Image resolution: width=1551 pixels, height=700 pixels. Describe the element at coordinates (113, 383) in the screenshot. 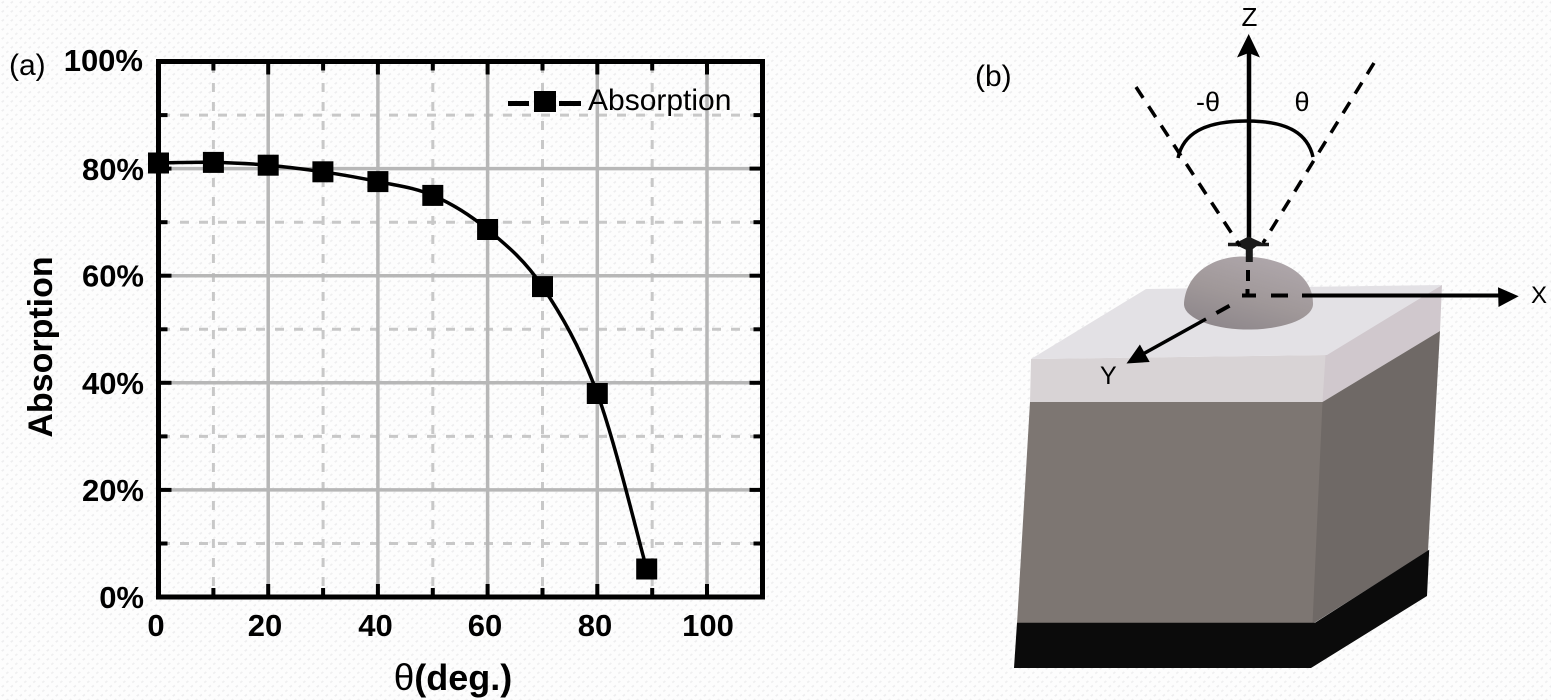

I see `svg-text: 40%` at that location.